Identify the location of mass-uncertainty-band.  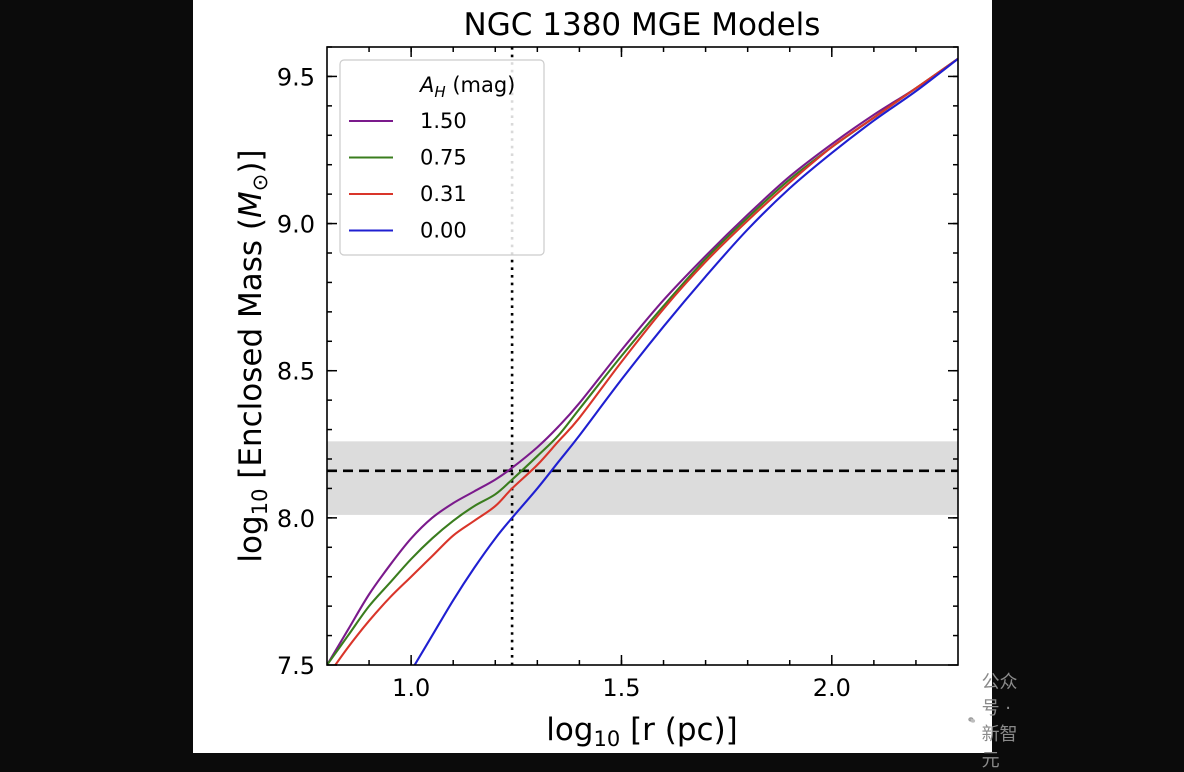
(642, 478).